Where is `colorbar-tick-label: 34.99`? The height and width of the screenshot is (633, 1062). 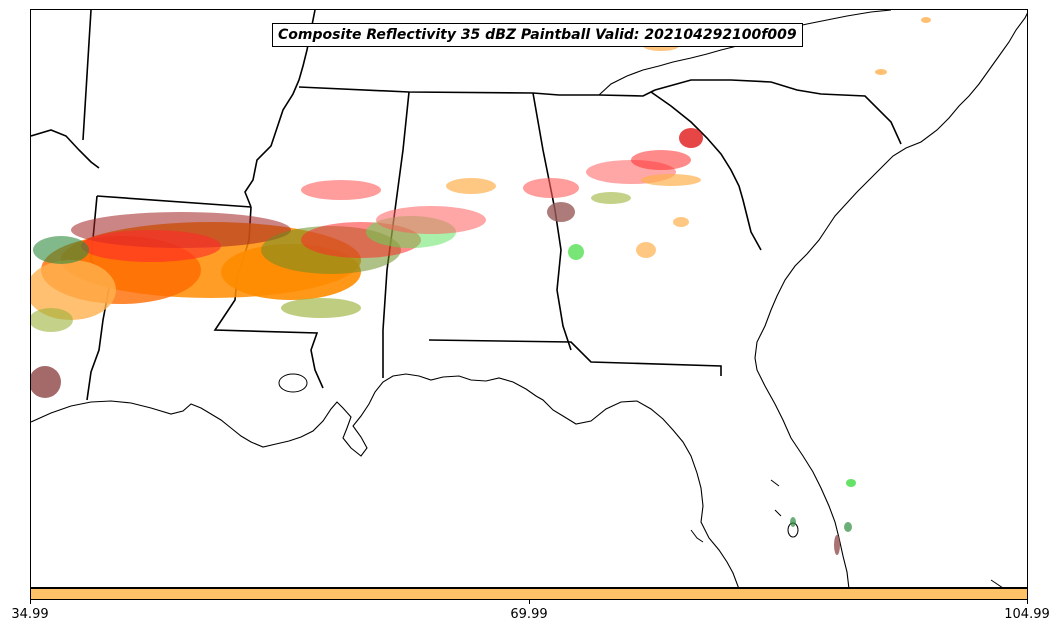
colorbar-tick-label: 34.99 is located at coordinates (30, 614).